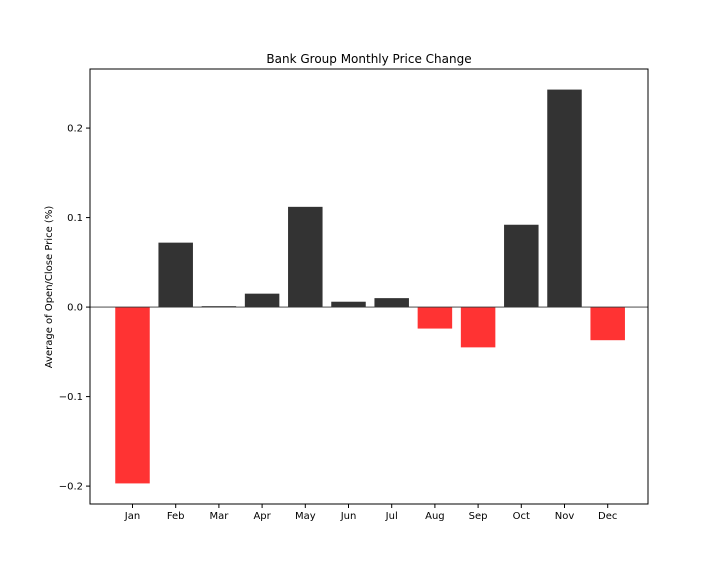 Image resolution: width=720 pixels, height=576 pixels. I want to click on x-tick-label: Mar, so click(219, 516).